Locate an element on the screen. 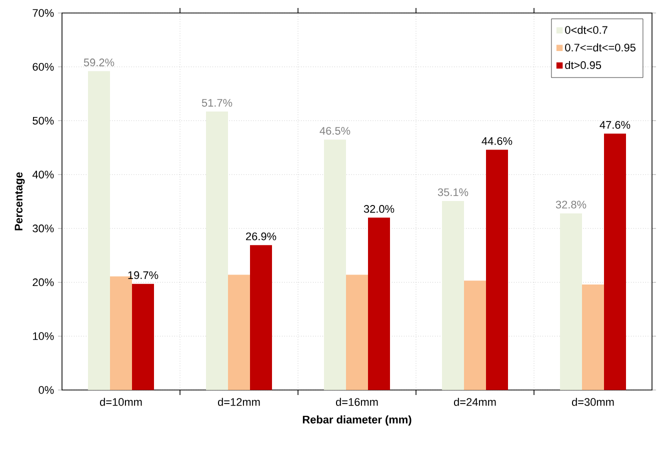  y-tick-label: 60% is located at coordinates (43, 66).